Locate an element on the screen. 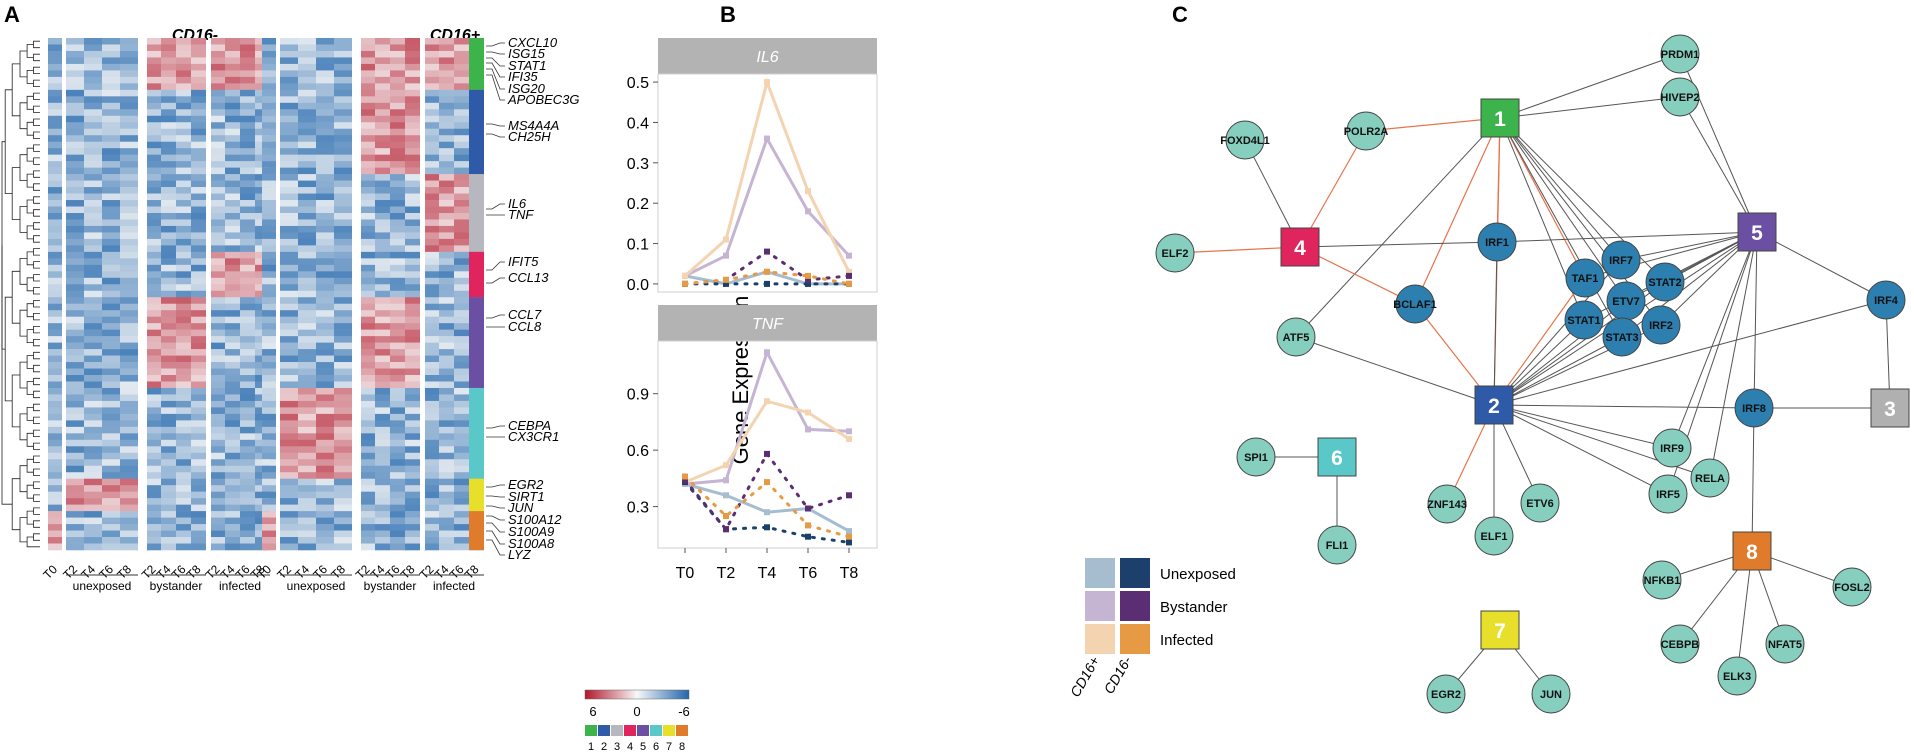 This screenshot has width=1914, height=755. gene-node-label: IRF9 is located at coordinates (1672, 449).